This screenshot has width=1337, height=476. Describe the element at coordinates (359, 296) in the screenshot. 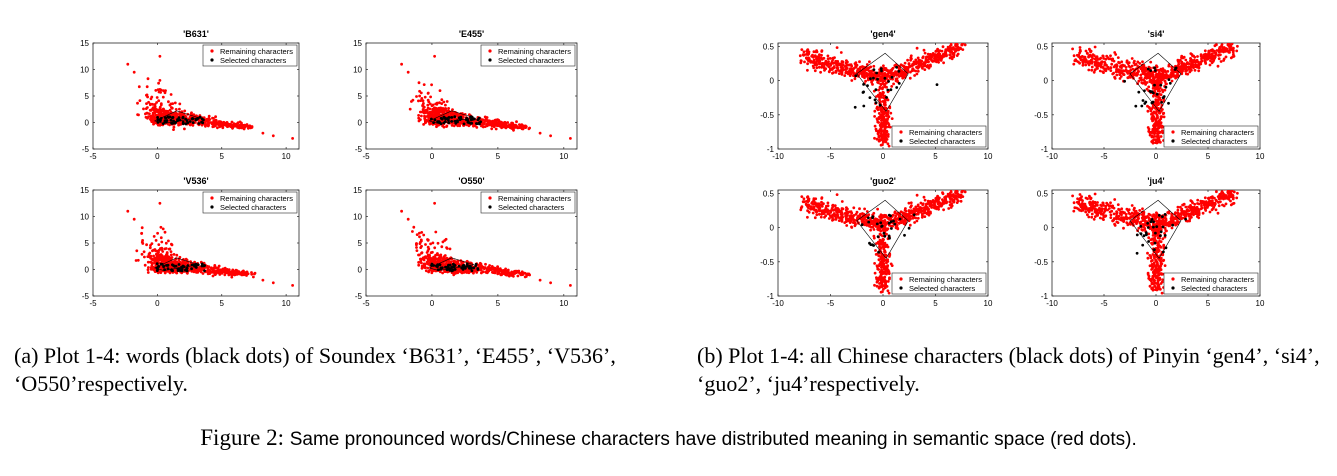

I see `y-tick-label: -5` at that location.